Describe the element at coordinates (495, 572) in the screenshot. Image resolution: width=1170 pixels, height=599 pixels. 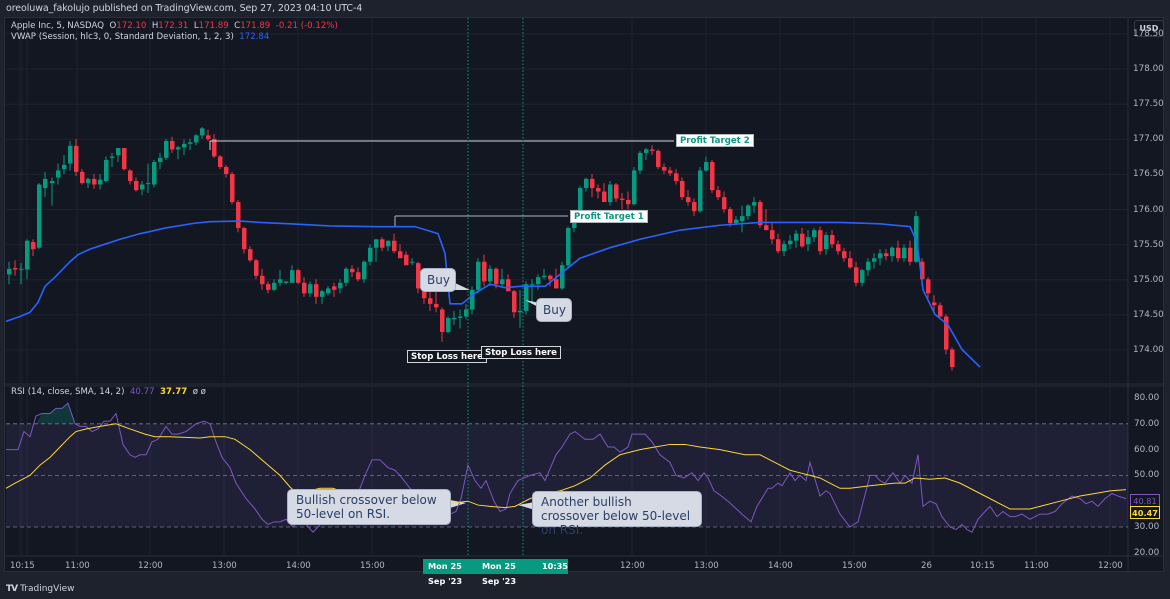
I see `crosshair-time-badge: Mon 25 Sep '23 Mon 25 Sep '23 10:35` at that location.